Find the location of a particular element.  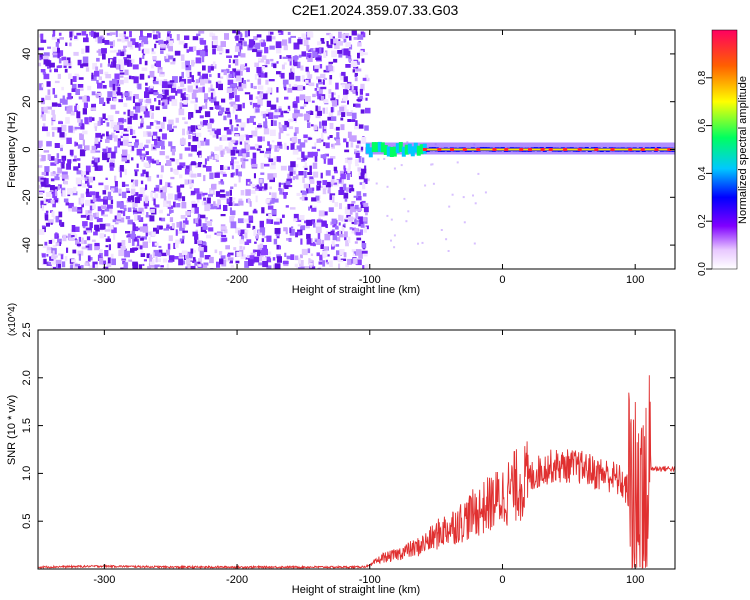

line-x-label: Height of straight line (km) is located at coordinates (356, 590).